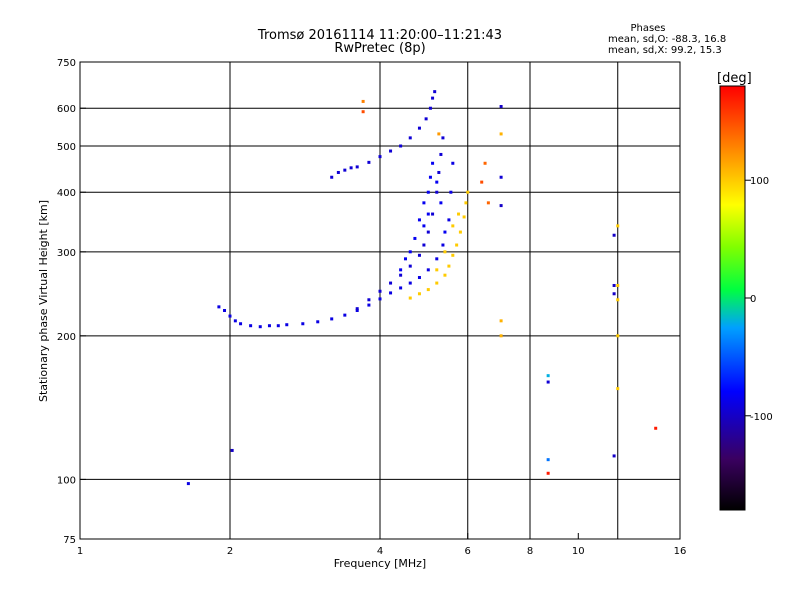  Describe the element at coordinates (578, 551) in the screenshot. I see `x-tick-label: 10` at that location.